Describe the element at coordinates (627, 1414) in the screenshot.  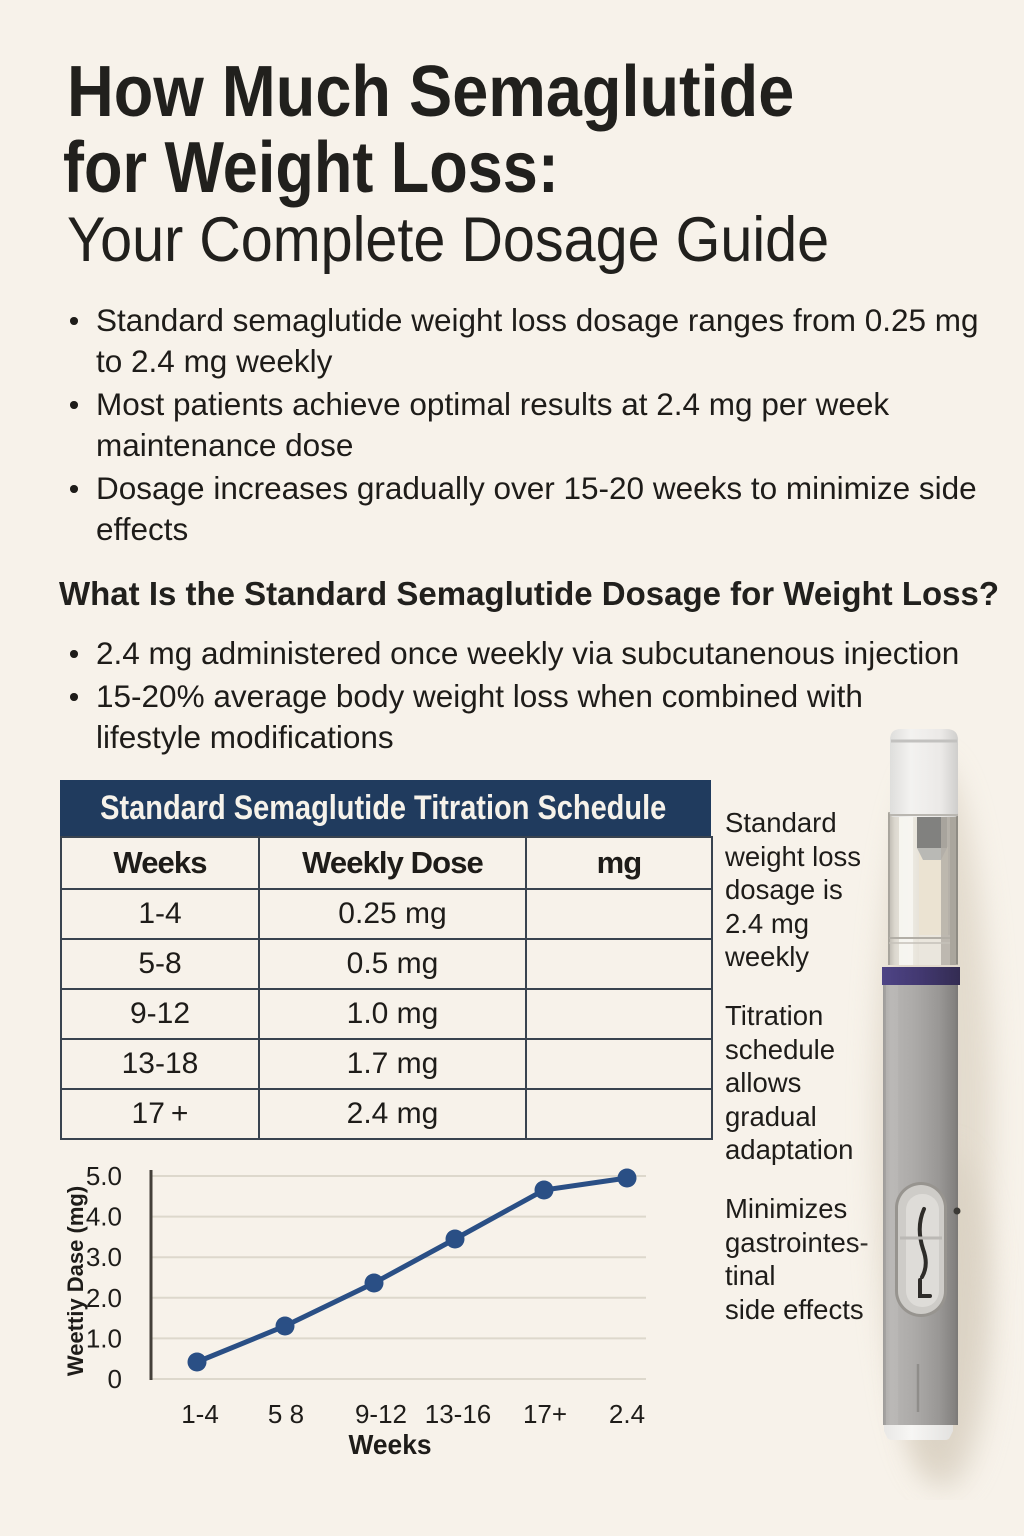
I see `svg-text: 2.4` at that location.